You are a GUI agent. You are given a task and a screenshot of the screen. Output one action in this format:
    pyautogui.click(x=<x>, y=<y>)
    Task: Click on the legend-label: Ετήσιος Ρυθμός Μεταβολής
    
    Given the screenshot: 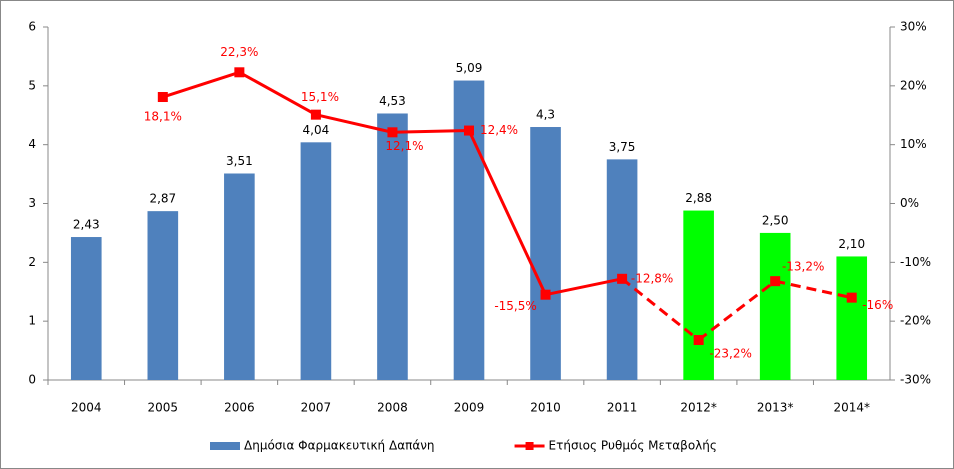 What is the action you would take?
    pyautogui.click(x=633, y=446)
    